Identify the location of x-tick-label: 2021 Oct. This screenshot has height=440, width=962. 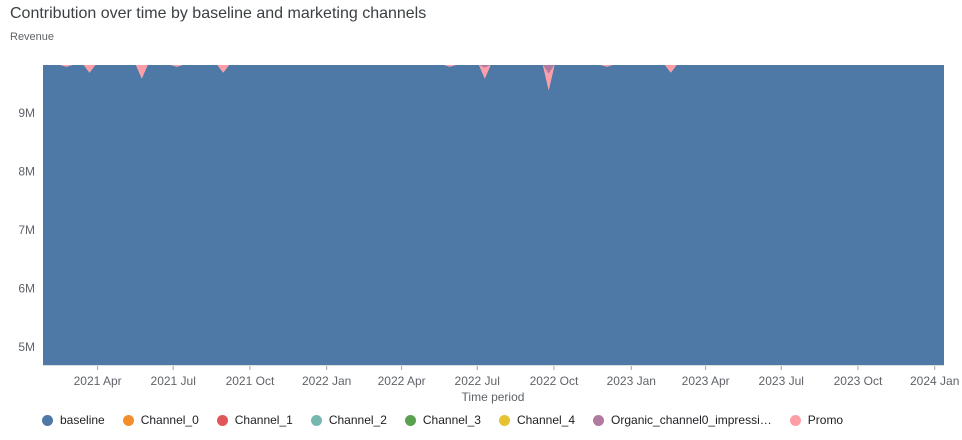
(250, 381).